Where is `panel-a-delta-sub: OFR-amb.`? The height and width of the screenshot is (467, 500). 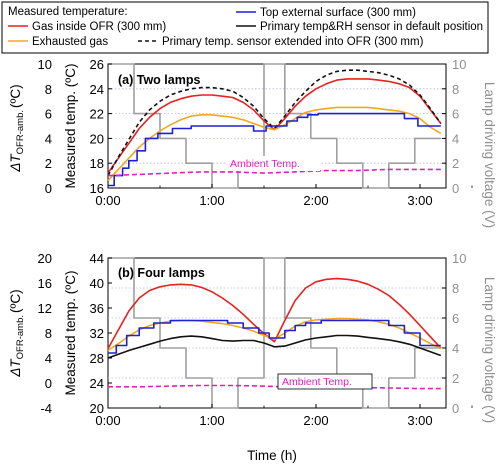 panel-a-delta-sub: OFR-amb. is located at coordinates (20, 132).